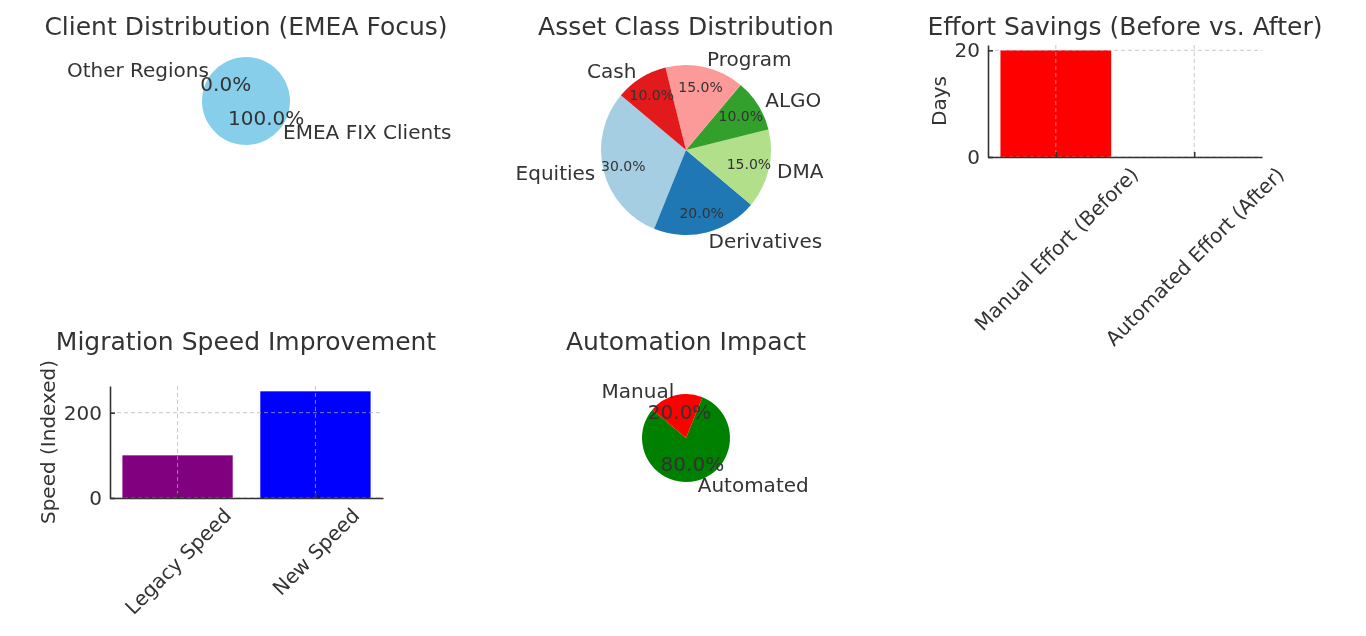 This screenshot has width=1366, height=636. Describe the element at coordinates (1125, 26) in the screenshot. I see `chart-title: Effort Savings (Before vs. After)` at that location.